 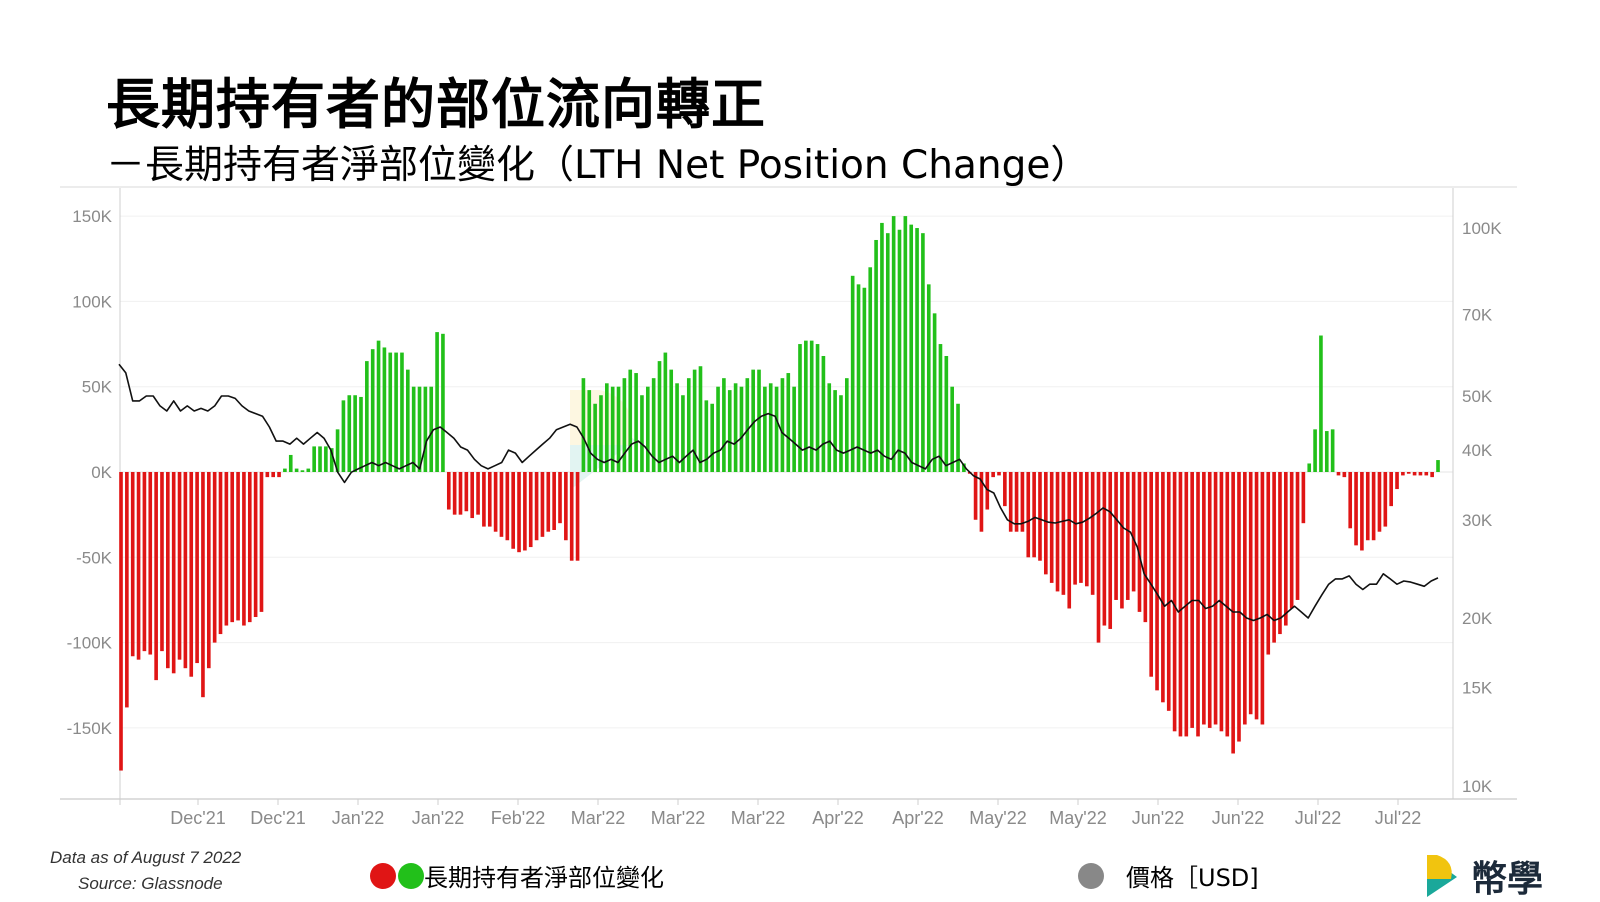 I want to click on y-right-tick-label: 40K, so click(x=1477, y=450).